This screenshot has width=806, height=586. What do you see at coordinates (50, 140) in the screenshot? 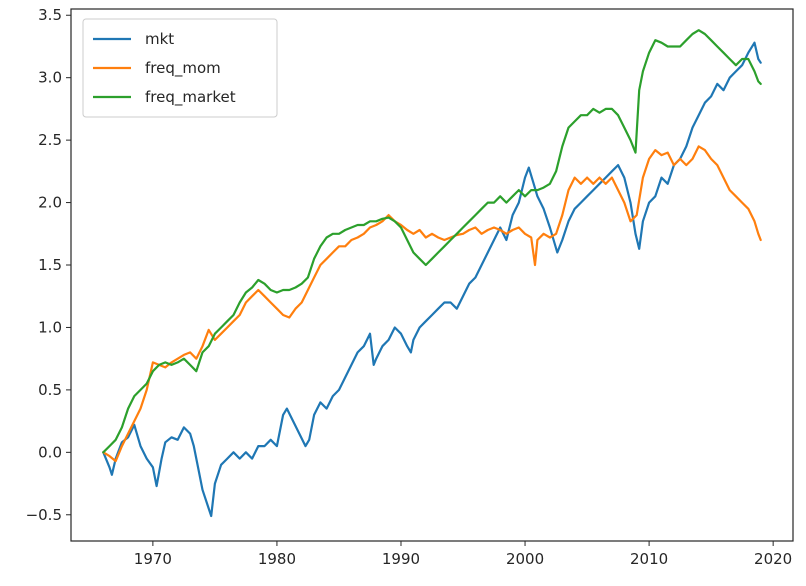
I see `y-tick-label: 2.5` at bounding box center [50, 140].